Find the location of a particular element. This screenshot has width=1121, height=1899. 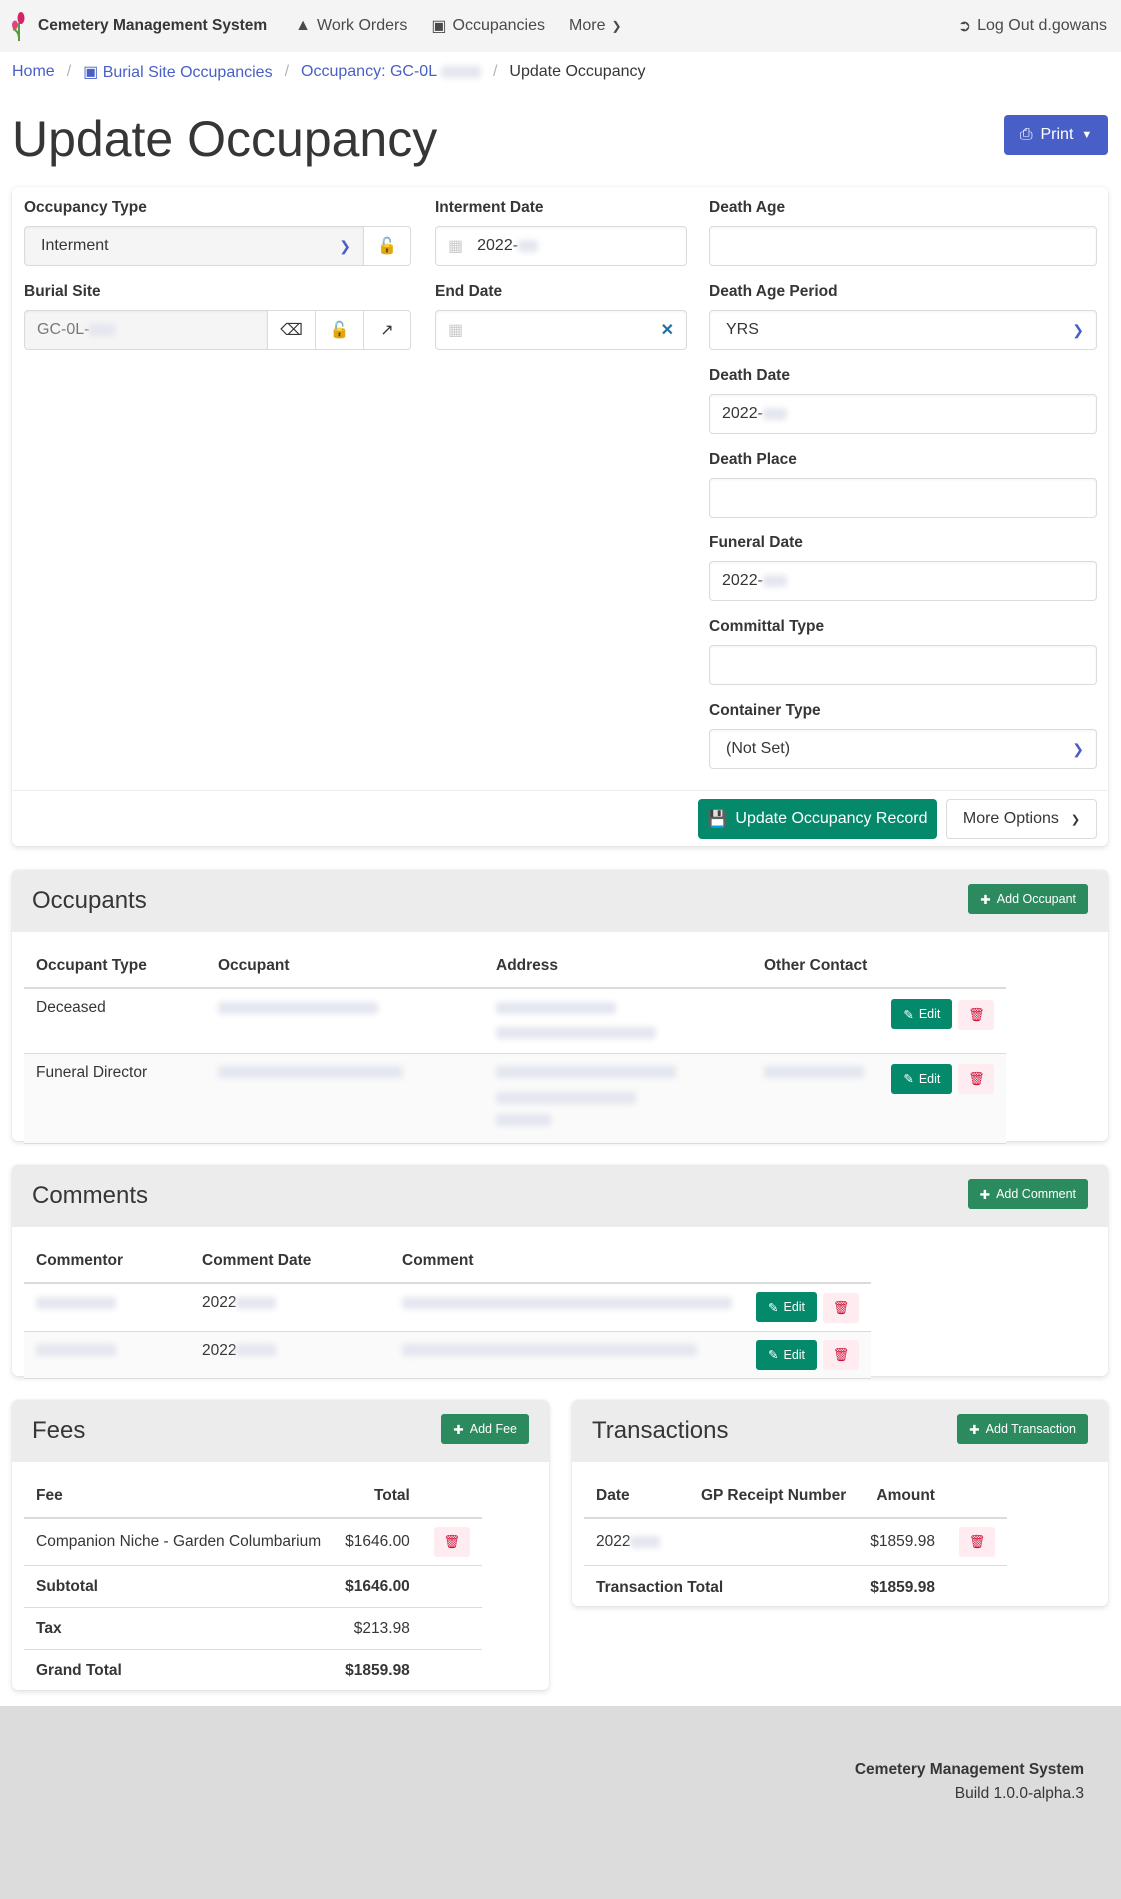

breadcrumb-current: Update Occupancy is located at coordinates (577, 71).